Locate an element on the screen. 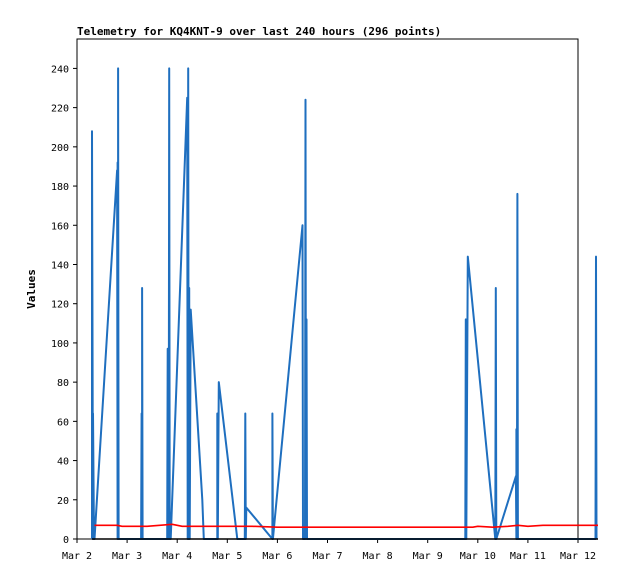 The width and height of the screenshot is (618, 579). y-tick-label: 220 is located at coordinates (60, 109).